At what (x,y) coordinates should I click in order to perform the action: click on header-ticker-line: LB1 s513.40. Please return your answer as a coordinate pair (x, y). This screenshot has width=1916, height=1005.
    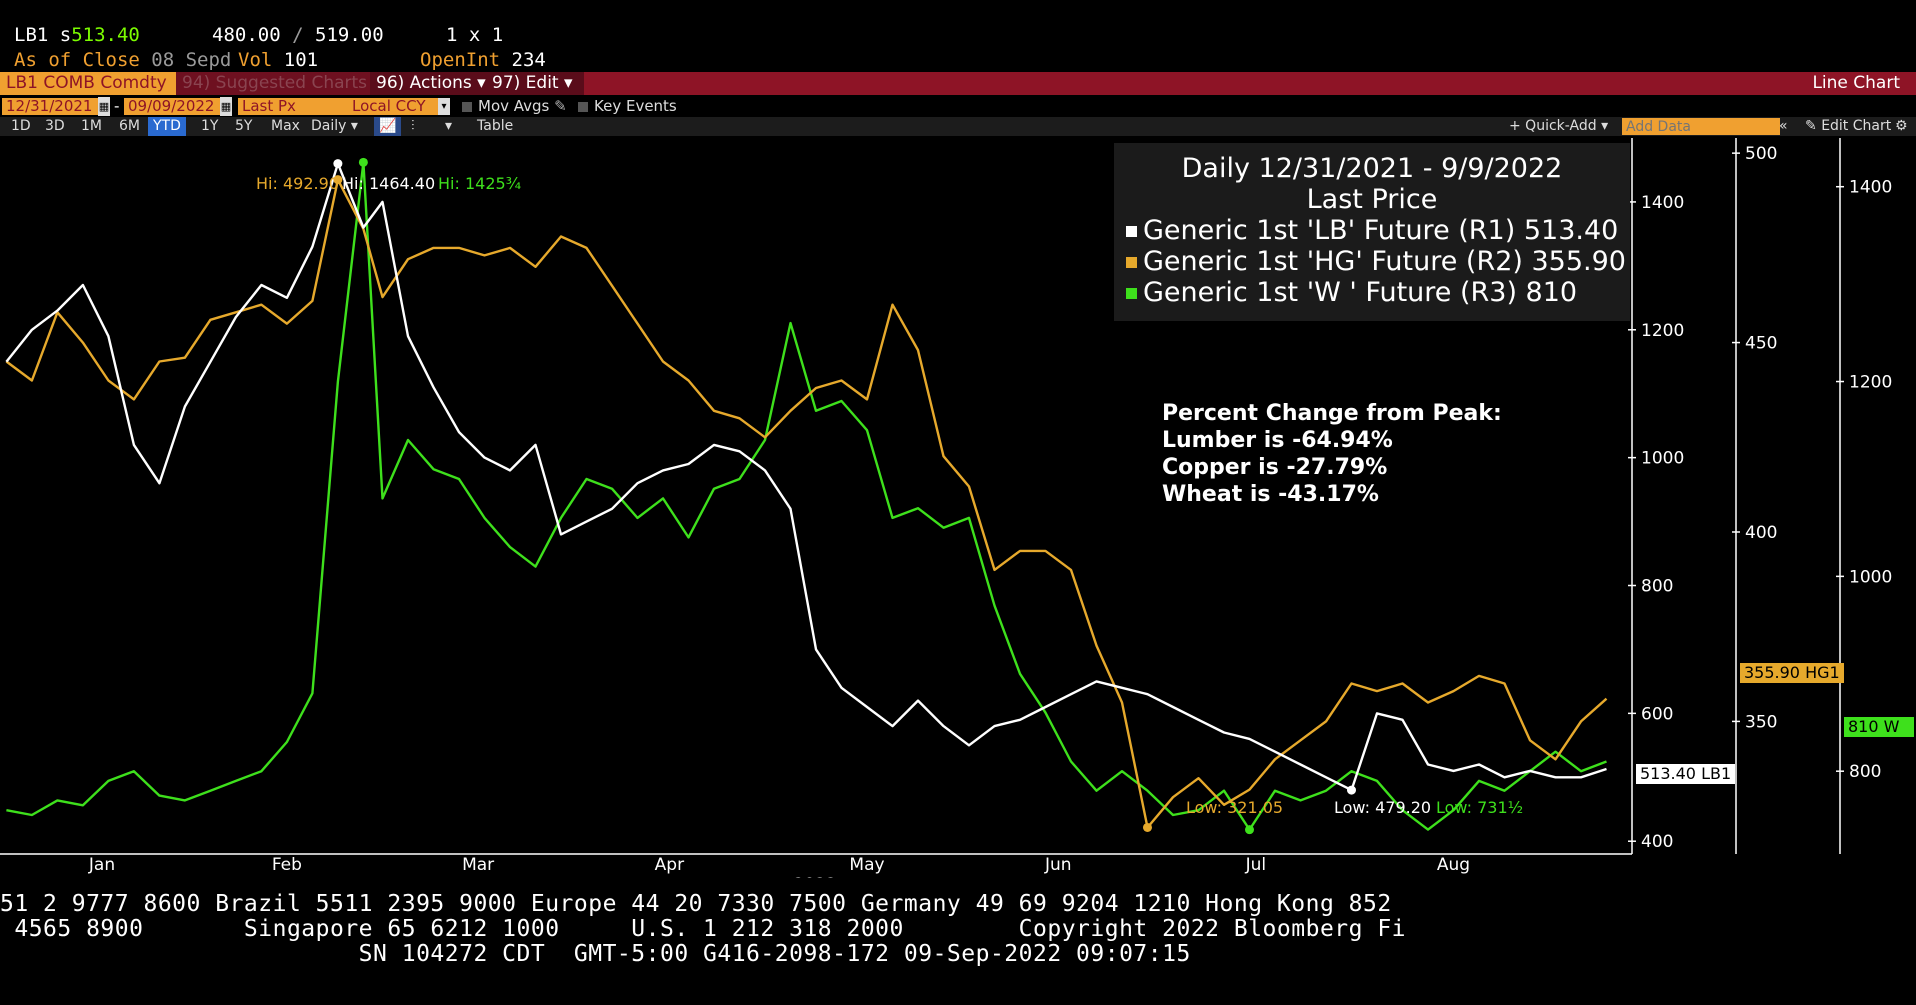
    Looking at the image, I should click on (77, 35).